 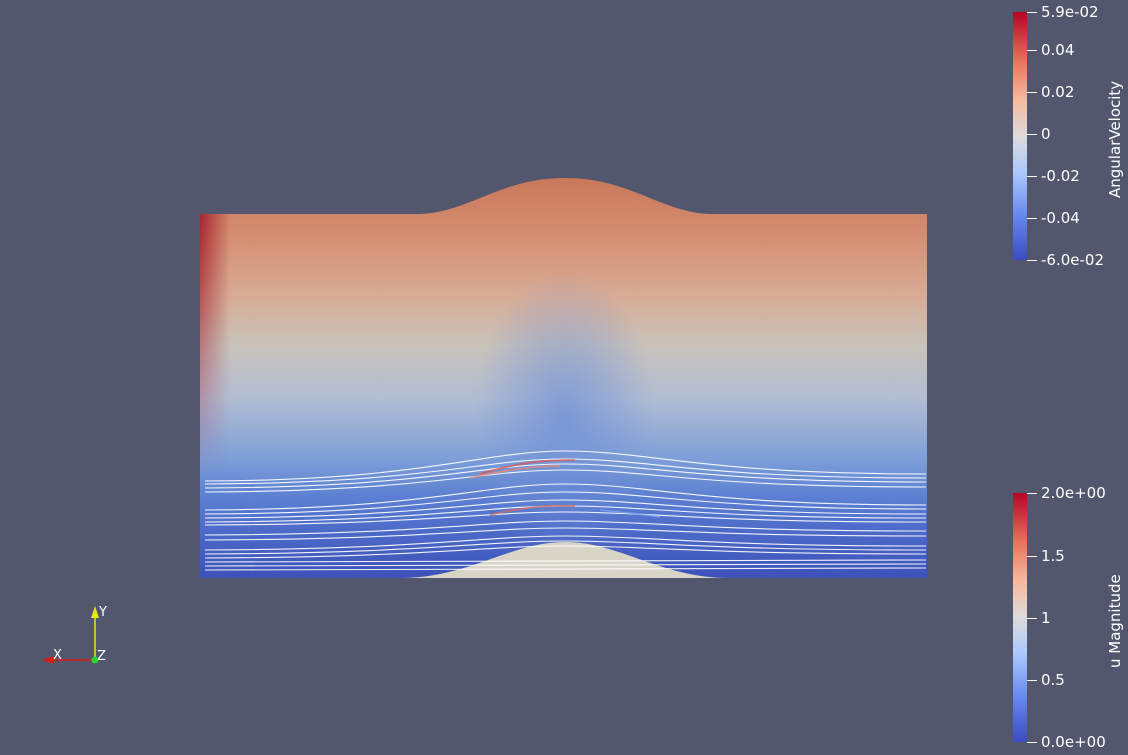 What do you see at coordinates (1072, 260) in the screenshot?
I see `angular-velocity-tick-label: -6.0e-02` at bounding box center [1072, 260].